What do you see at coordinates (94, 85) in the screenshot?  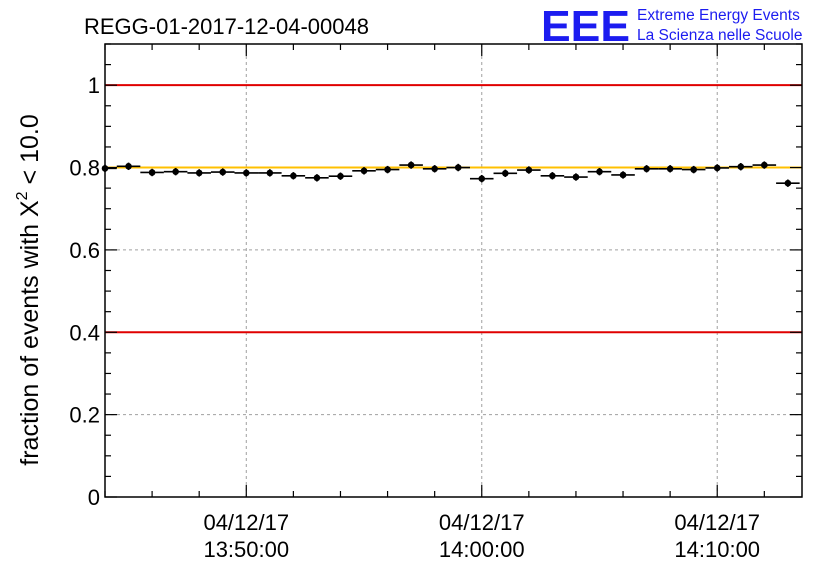 I see `y-tick-label: 1` at bounding box center [94, 85].